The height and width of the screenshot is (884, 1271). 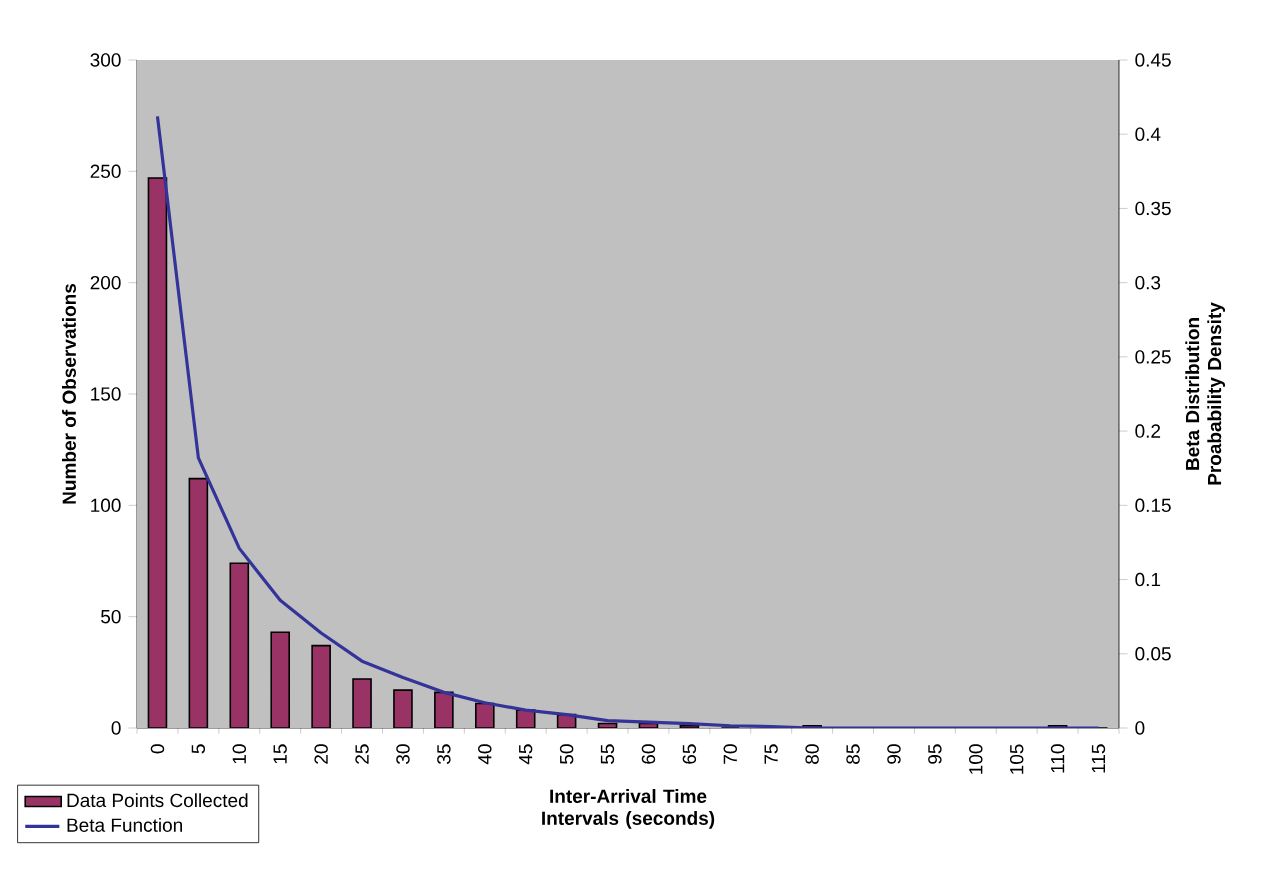 I want to click on x-tick-label: 60, so click(x=648, y=754).